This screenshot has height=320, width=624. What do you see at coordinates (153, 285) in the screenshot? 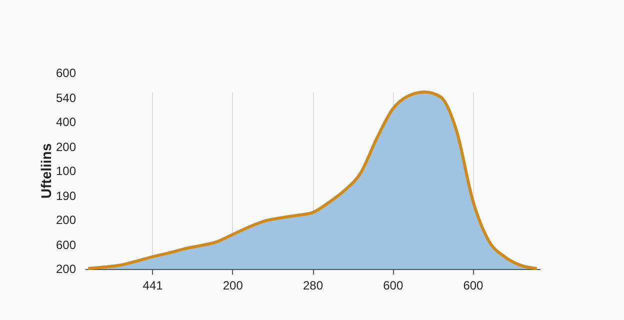
I see `x-tick-label: 441` at bounding box center [153, 285].